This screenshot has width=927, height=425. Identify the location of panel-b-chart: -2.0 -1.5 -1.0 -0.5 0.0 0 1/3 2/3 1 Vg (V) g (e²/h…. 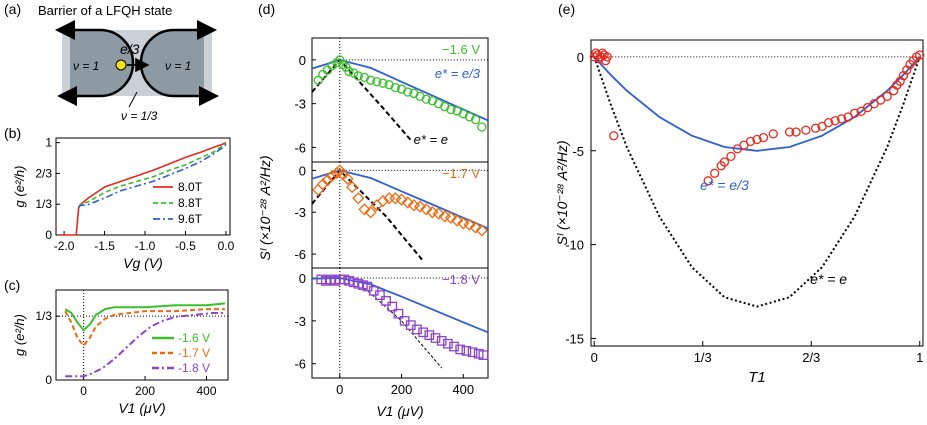
(123, 203).